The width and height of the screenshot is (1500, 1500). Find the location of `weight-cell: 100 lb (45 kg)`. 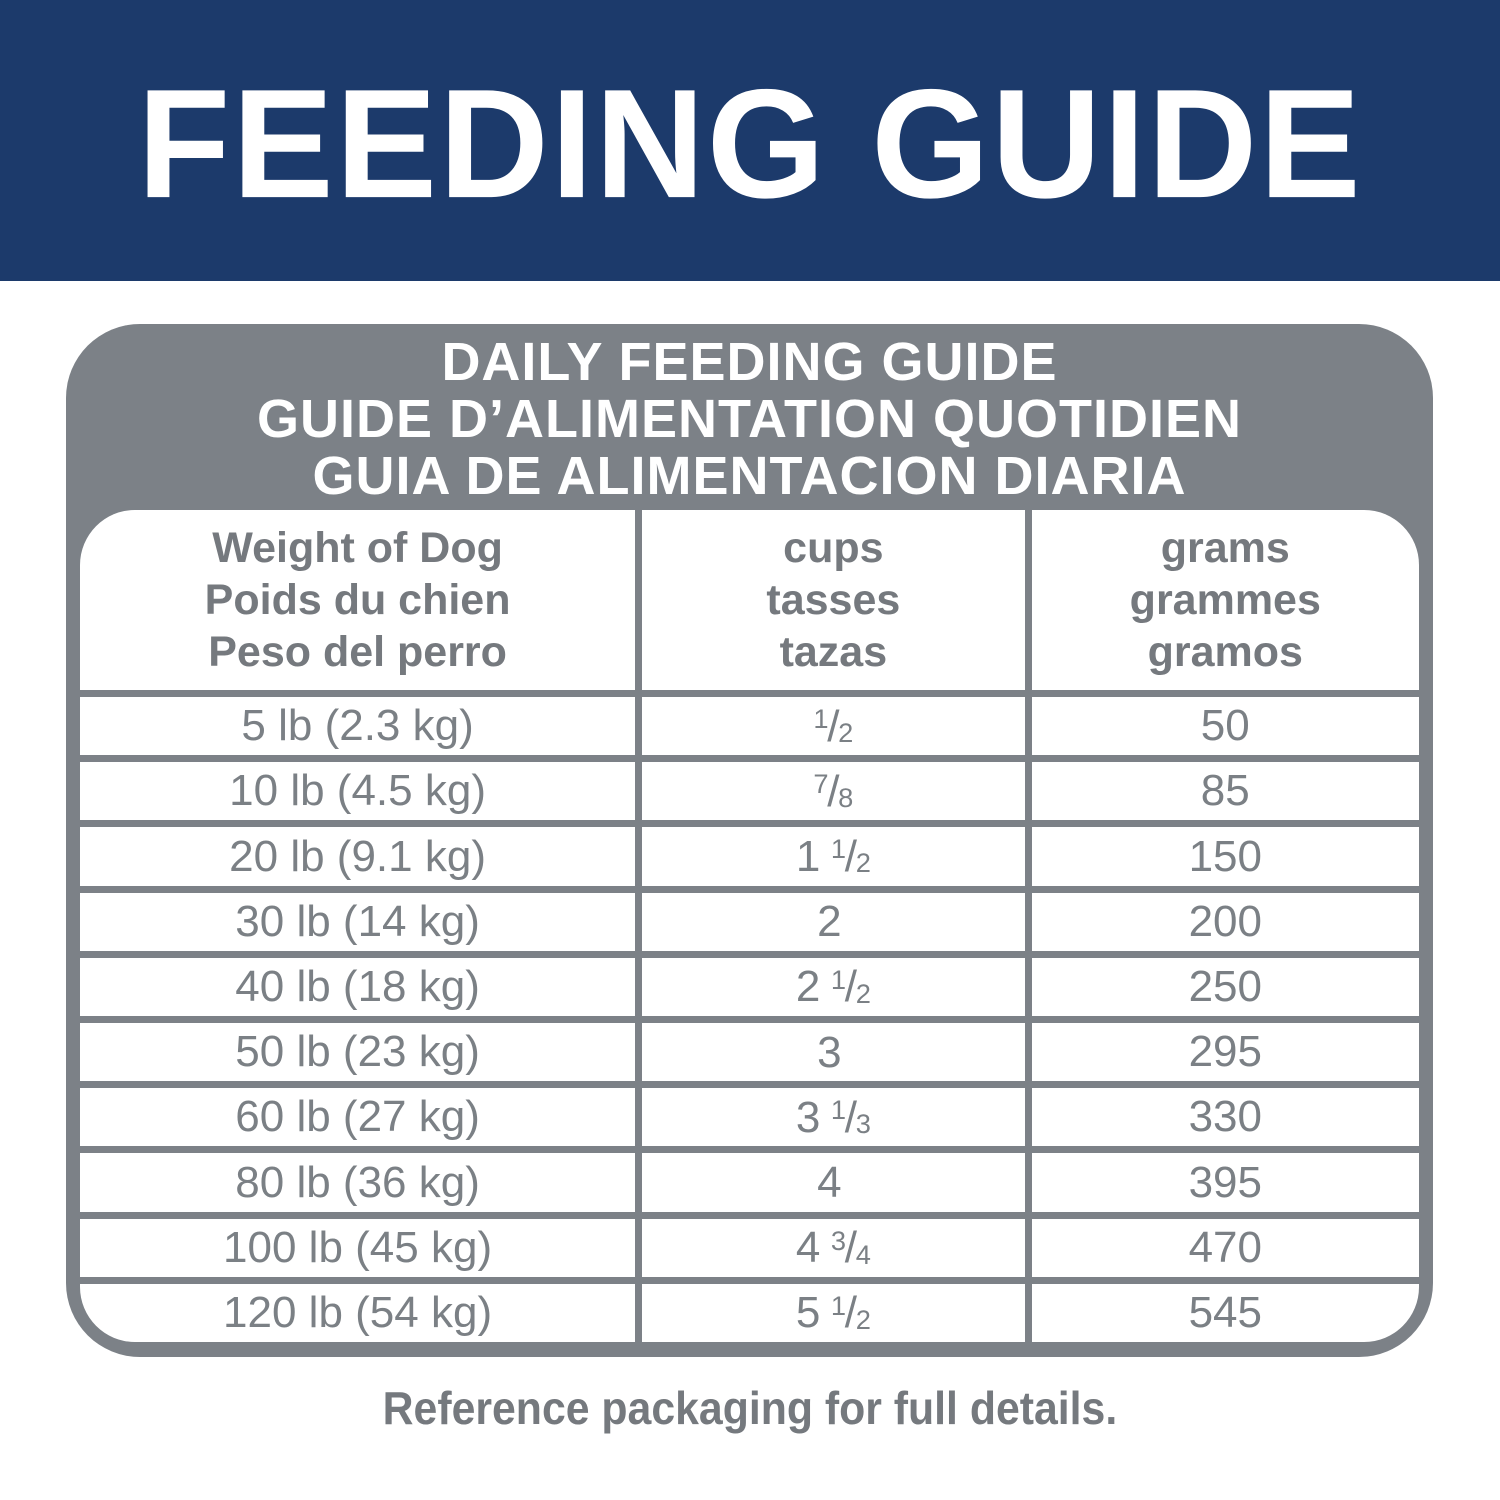

weight-cell: 100 lb (45 kg) is located at coordinates (358, 1247).